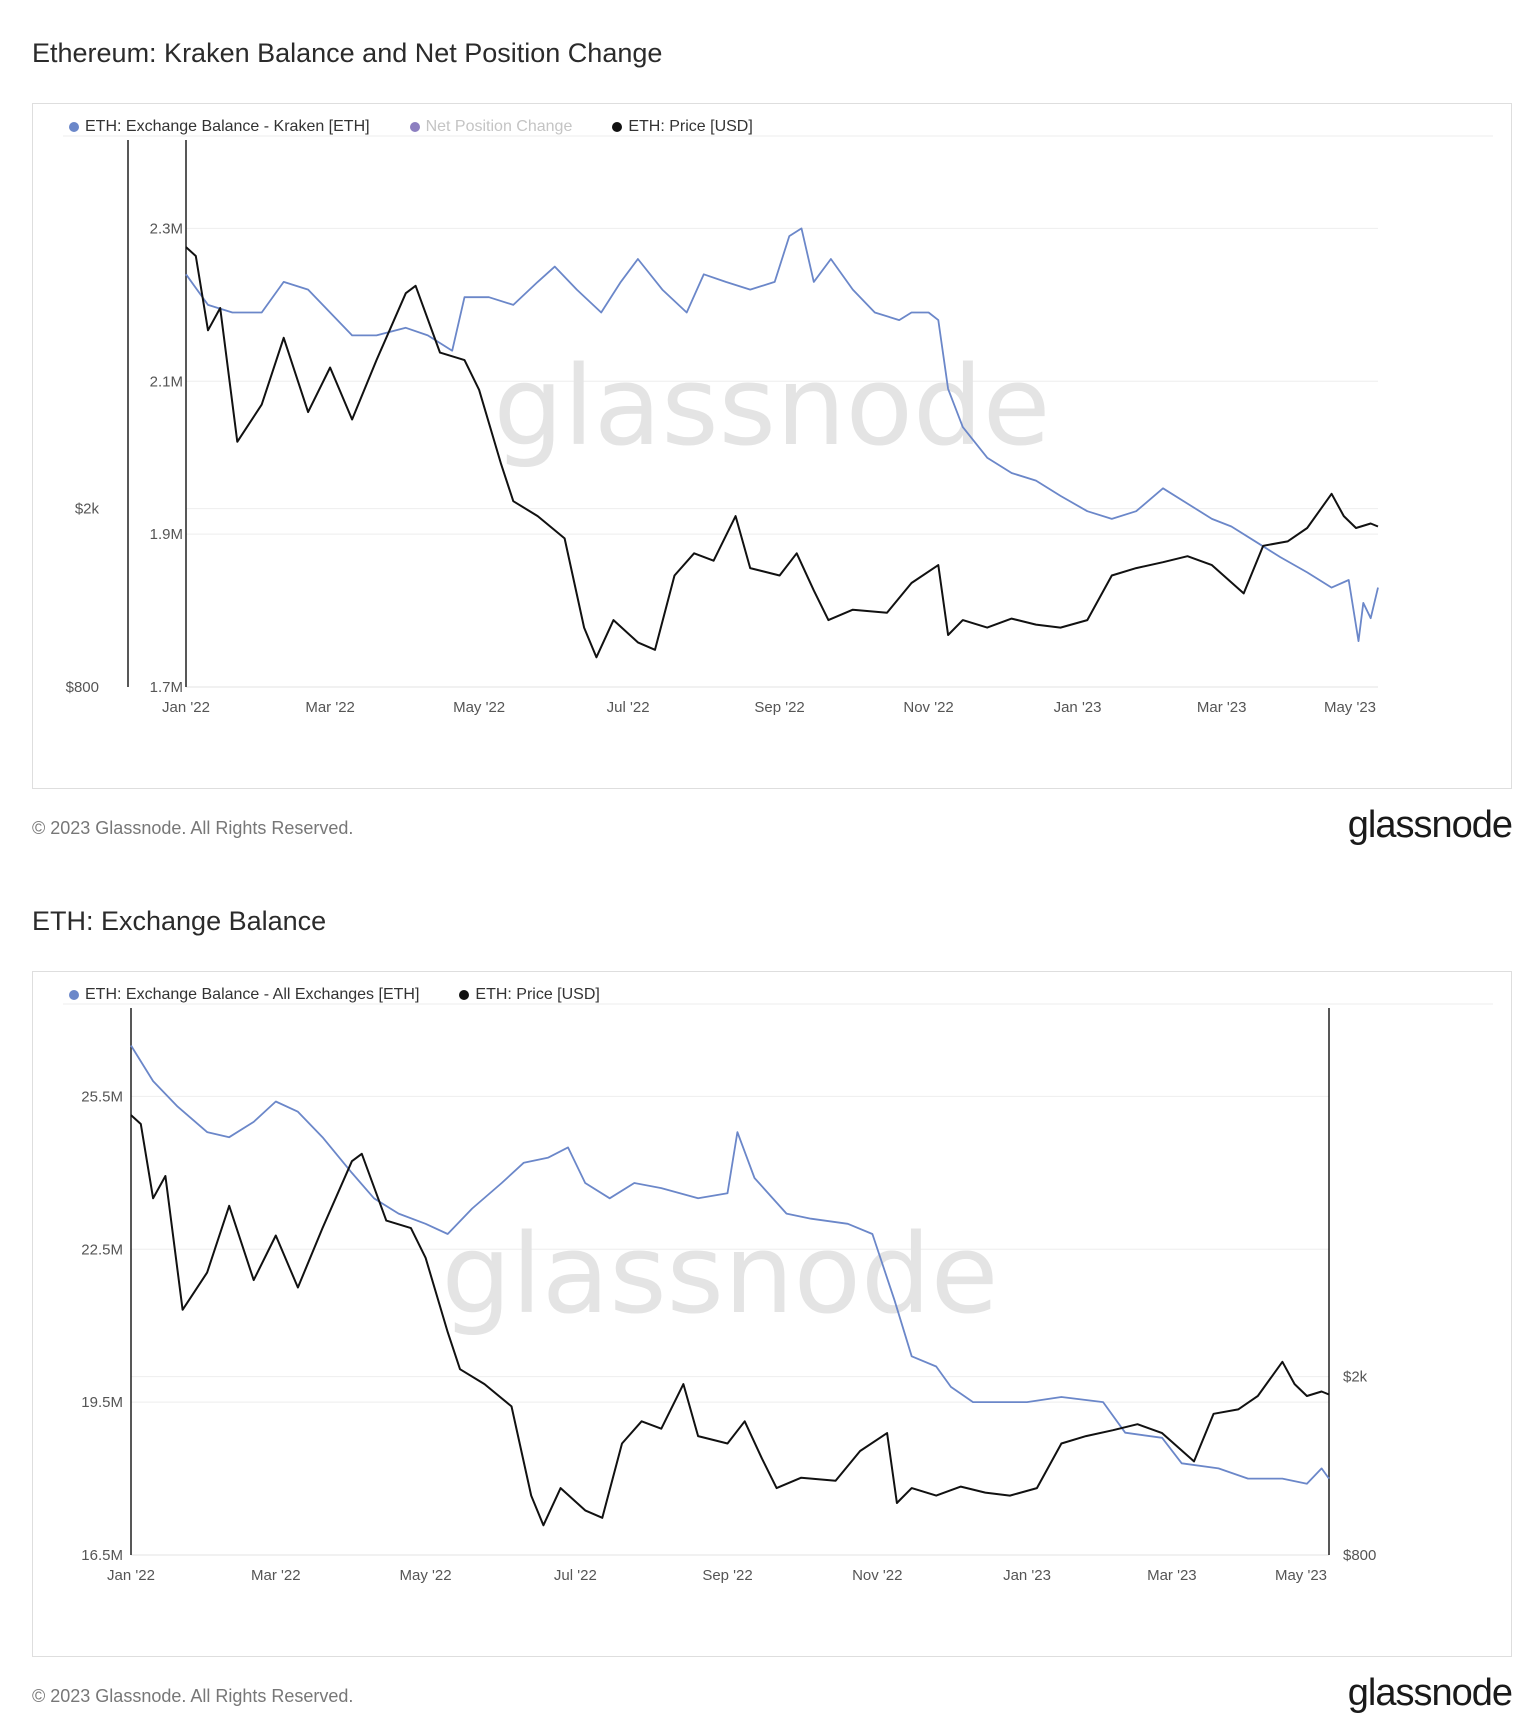  What do you see at coordinates (166, 534) in the screenshot?
I see `y-tick-label-balance: 1.9M` at bounding box center [166, 534].